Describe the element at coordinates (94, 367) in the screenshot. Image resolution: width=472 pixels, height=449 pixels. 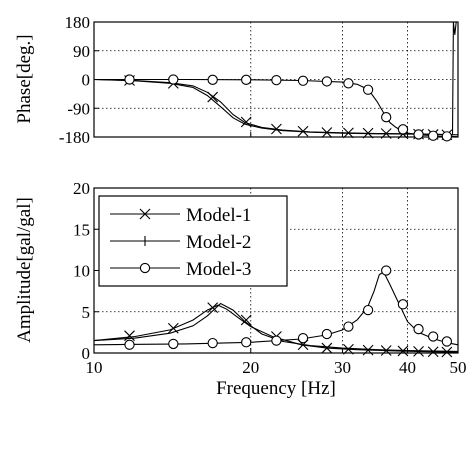
I see `amplitude-x-tick-label: 10` at that location.